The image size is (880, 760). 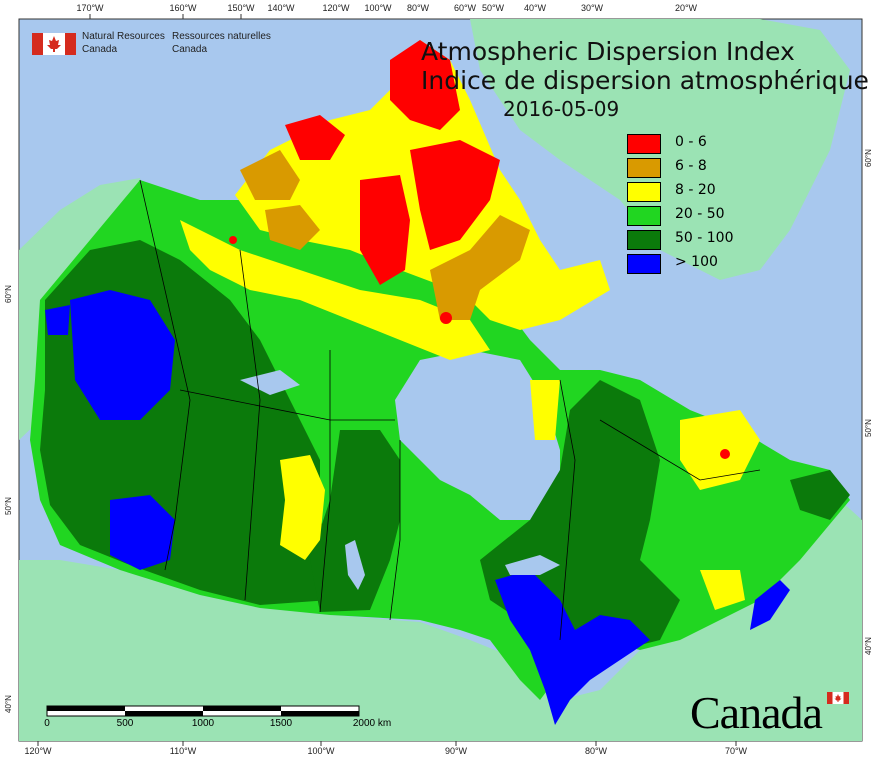 I want to click on legend-label: 8 - 20, so click(x=695, y=190).